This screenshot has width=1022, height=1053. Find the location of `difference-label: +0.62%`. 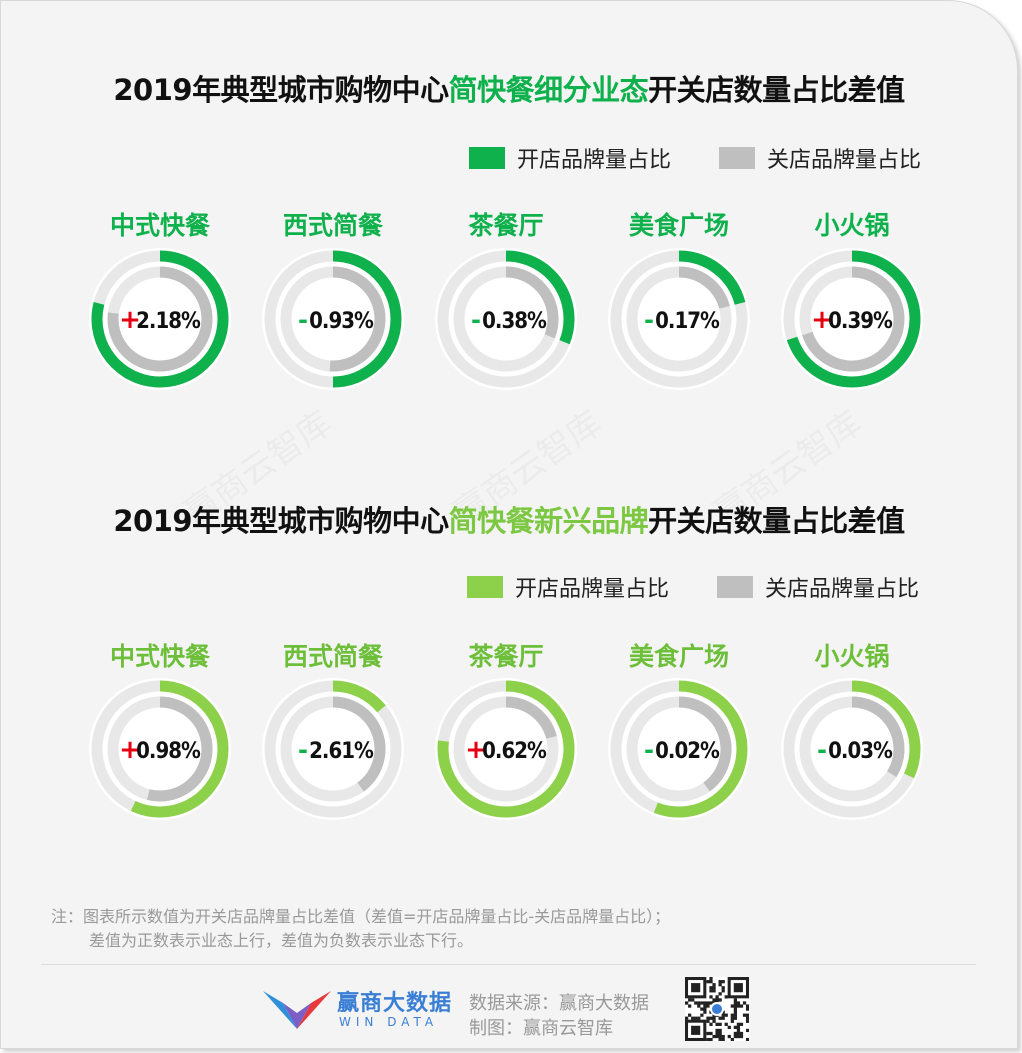

difference-label: +0.62% is located at coordinates (506, 750).